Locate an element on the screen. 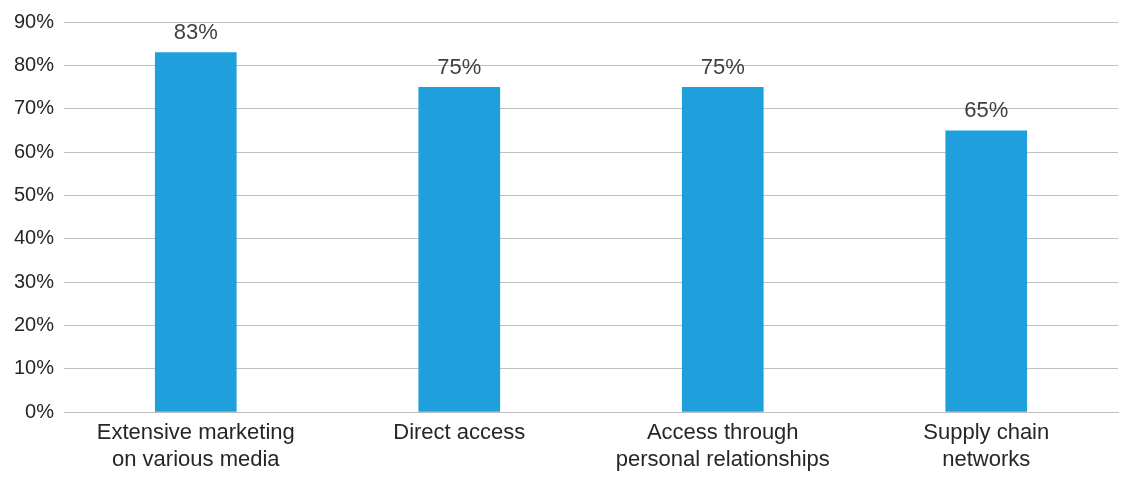  y-tick-label: 60% is located at coordinates (34, 150).